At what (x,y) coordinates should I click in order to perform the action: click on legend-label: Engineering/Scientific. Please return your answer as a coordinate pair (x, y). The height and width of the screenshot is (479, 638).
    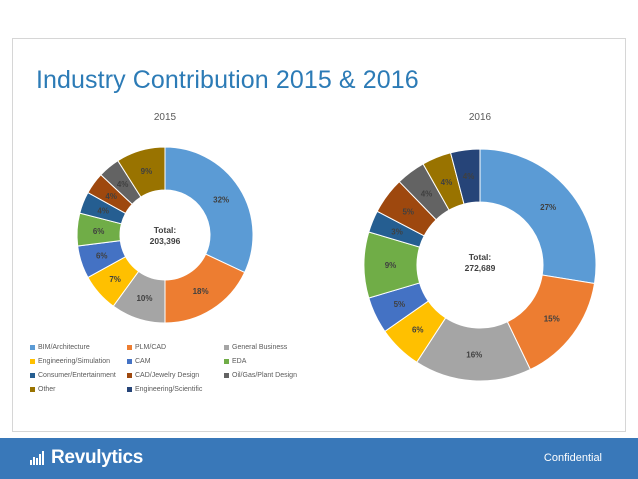
    Looking at the image, I should click on (169, 389).